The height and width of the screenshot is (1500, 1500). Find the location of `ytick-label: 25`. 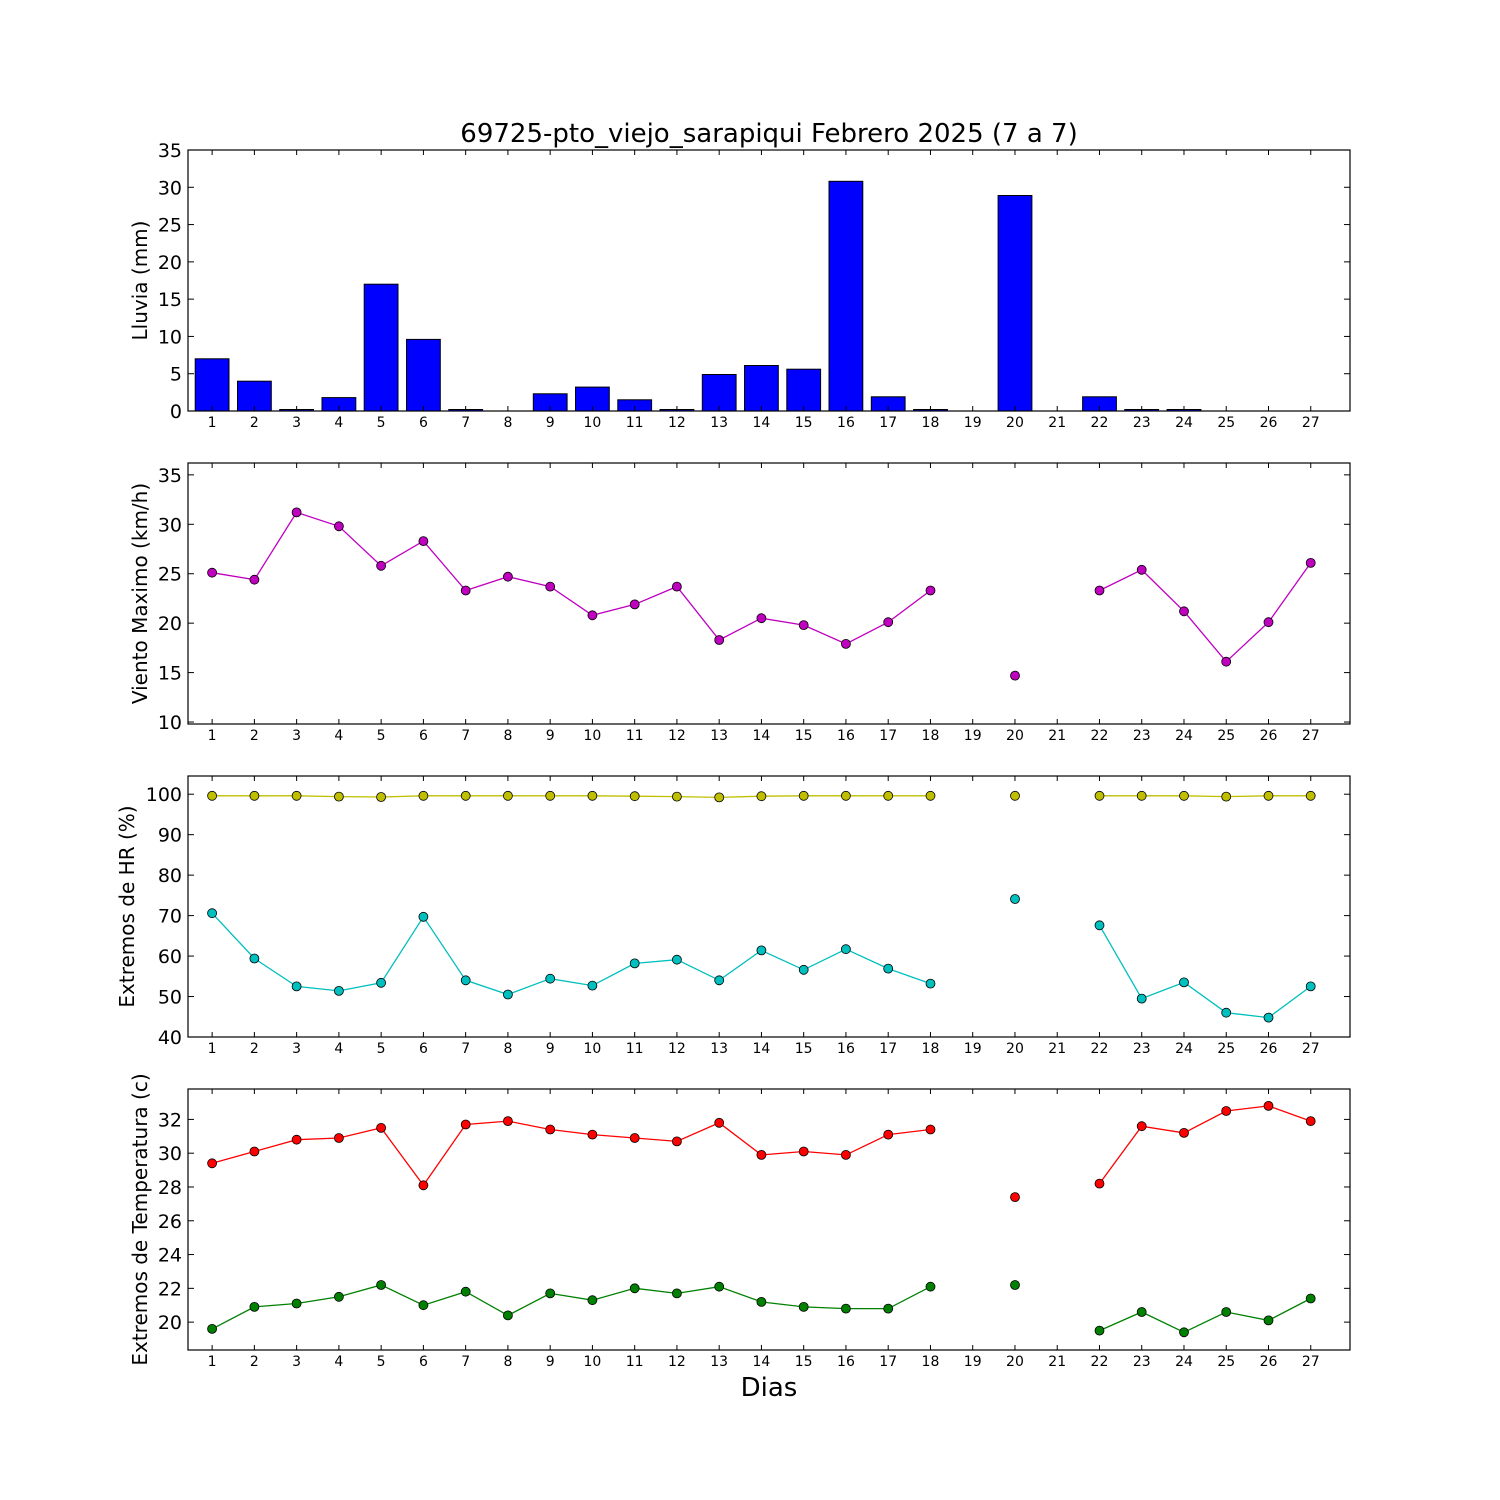

ytick-label: 25 is located at coordinates (170, 226).